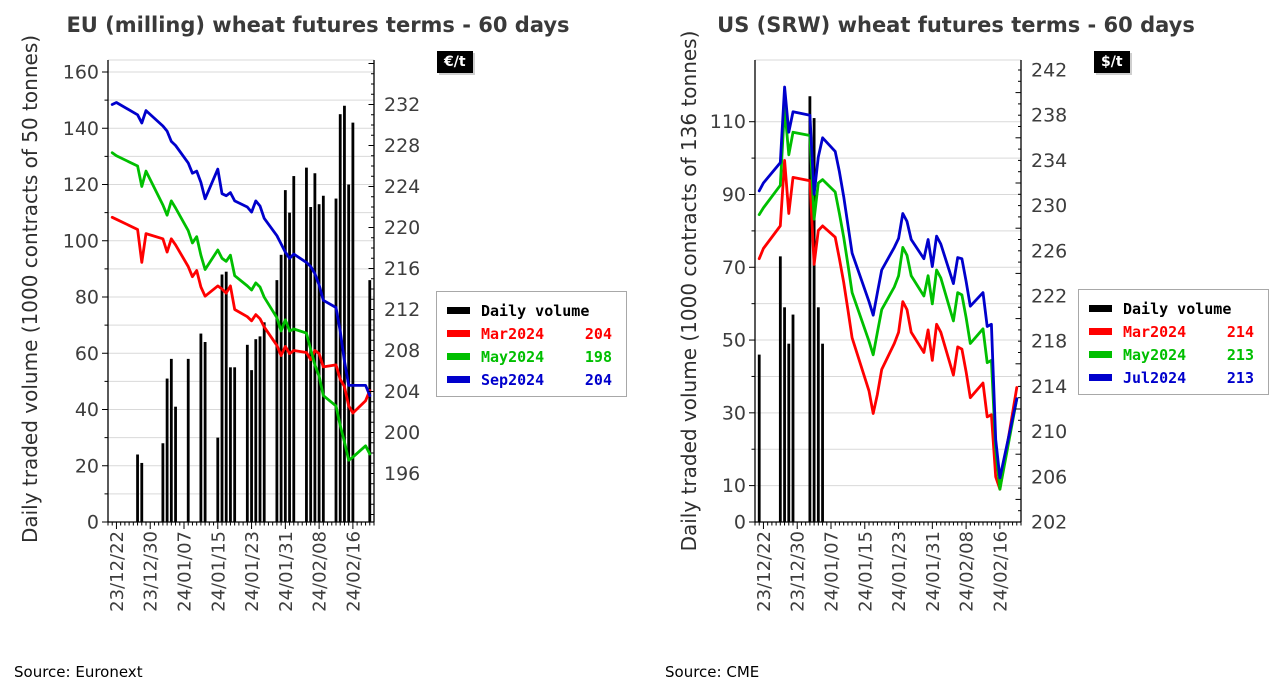  Describe the element at coordinates (598, 356) in the screenshot. I see `legend-value: 198` at that location.